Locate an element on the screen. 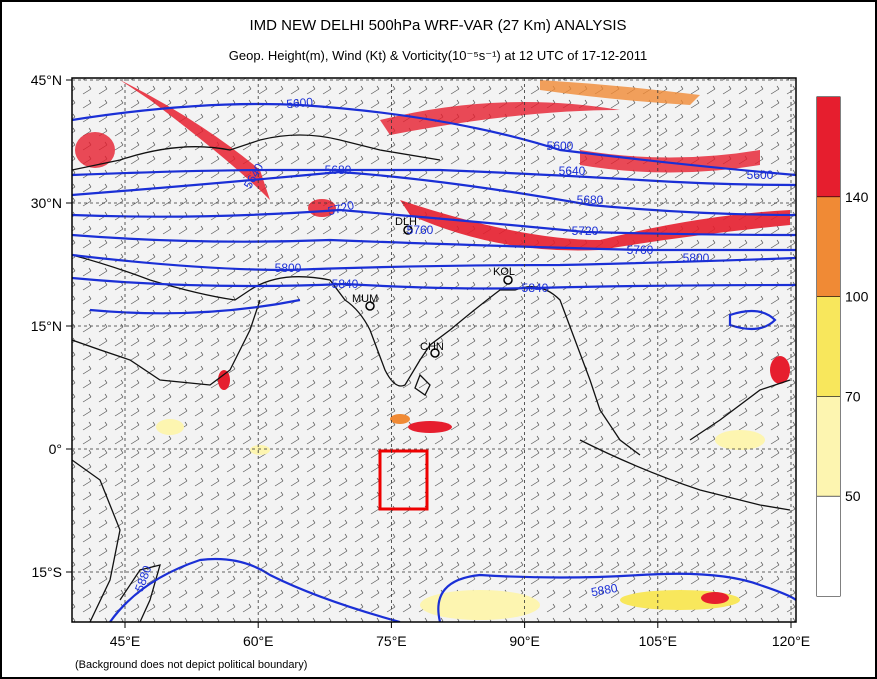 The height and width of the screenshot is (679, 877). lat-label: 15°S is located at coordinates (46, 572).